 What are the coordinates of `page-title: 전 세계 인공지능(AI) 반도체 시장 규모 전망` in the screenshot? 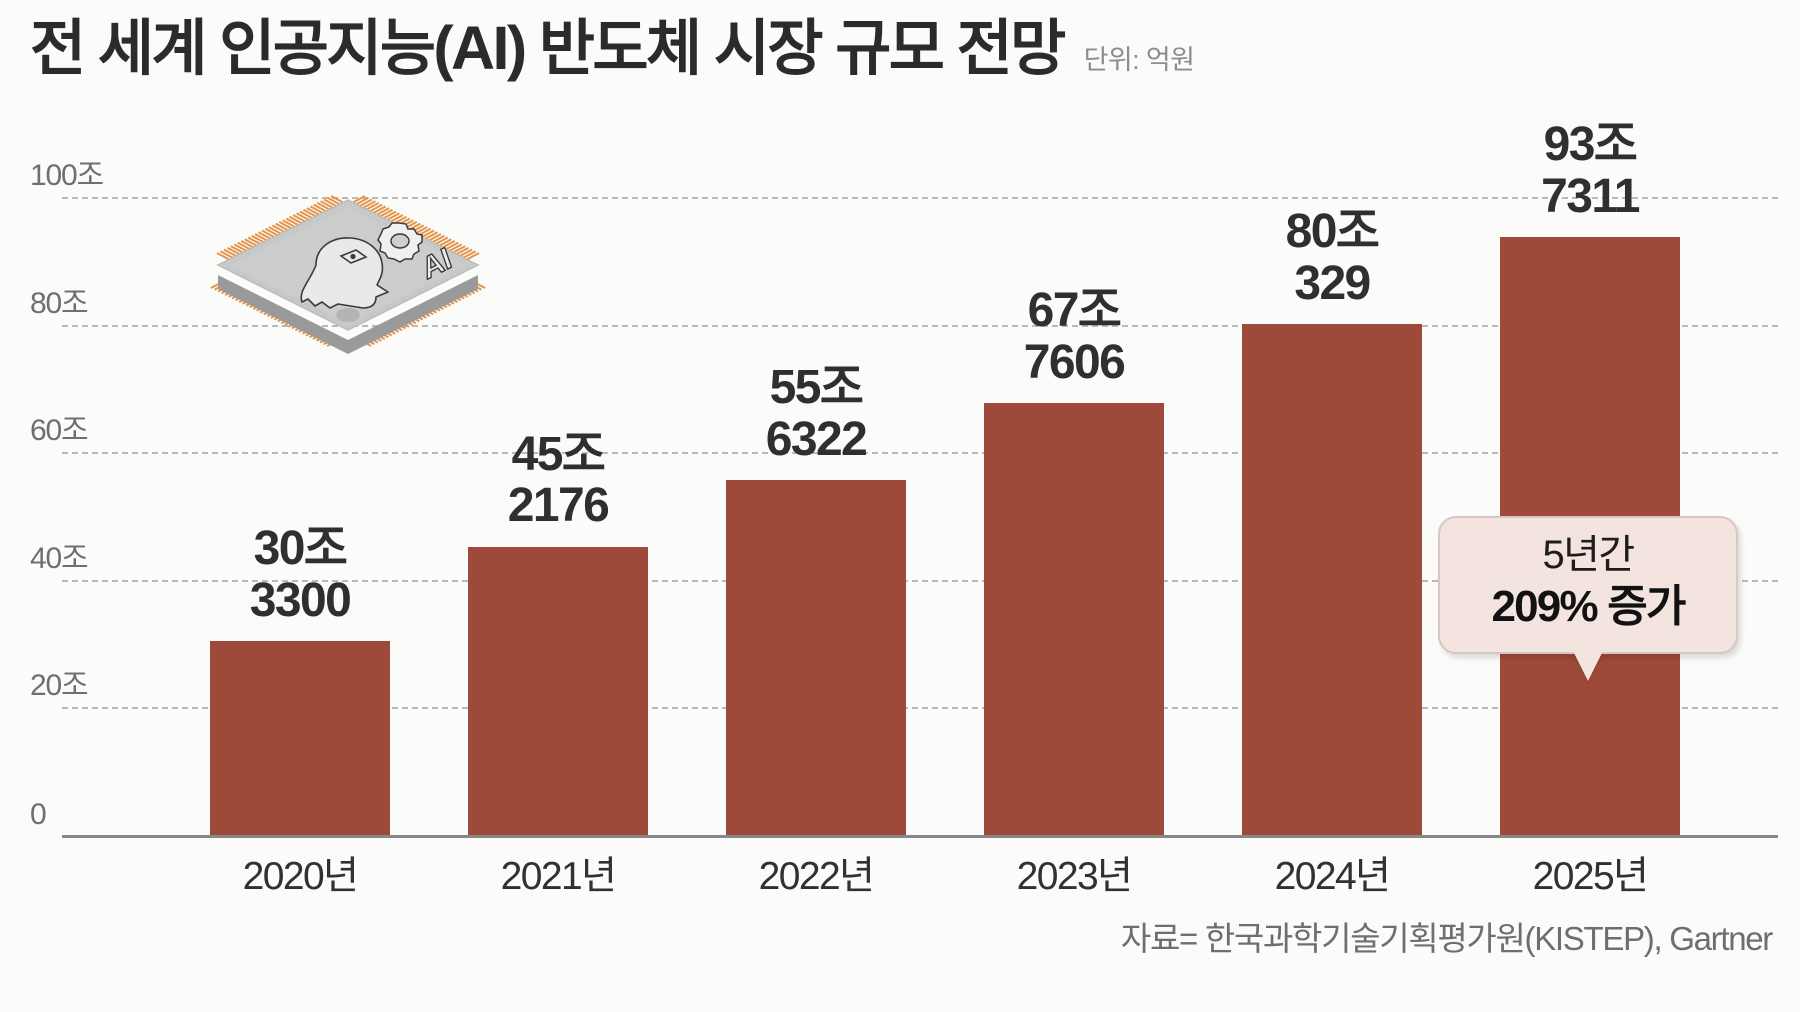 It's located at (548, 48).